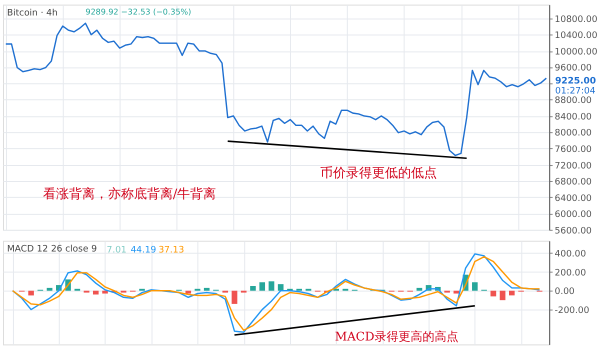 The image size is (600, 352). Describe the element at coordinates (572, 311) in the screenshot. I see `y-tick-label: -200.00` at that location.